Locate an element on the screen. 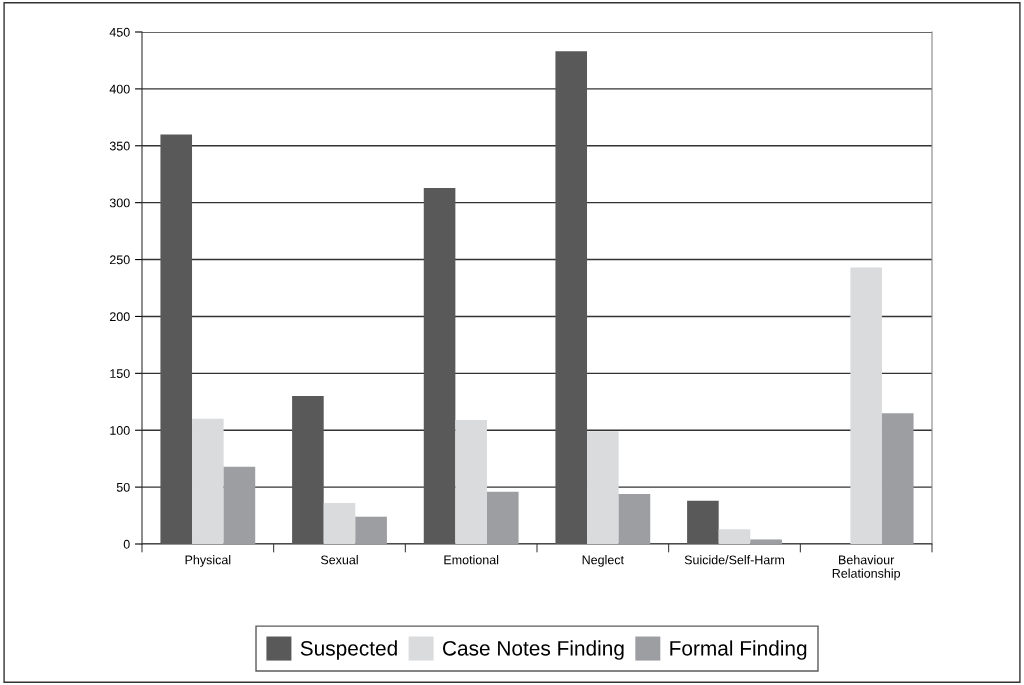 This screenshot has width=1024, height=685. y-tick-label: 150 is located at coordinates (120, 373).